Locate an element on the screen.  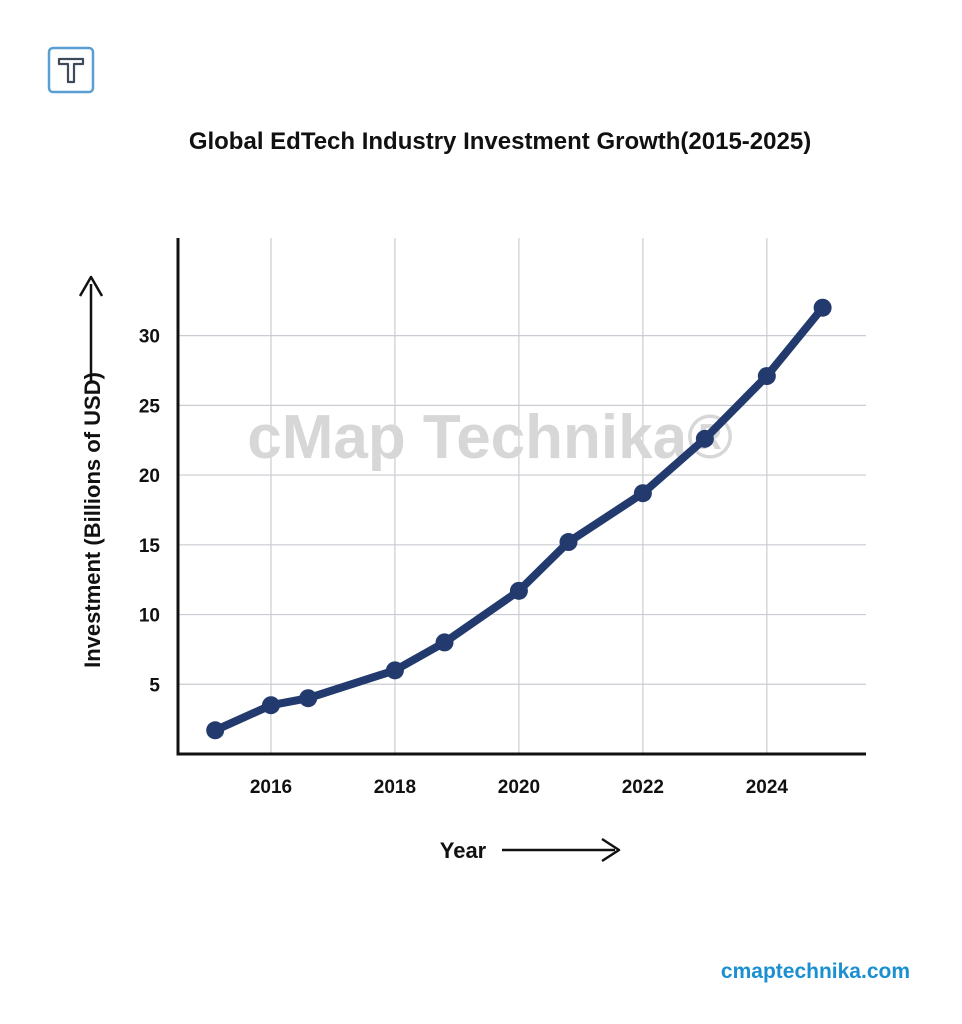
x-tick-label: 2022 is located at coordinates (643, 787).